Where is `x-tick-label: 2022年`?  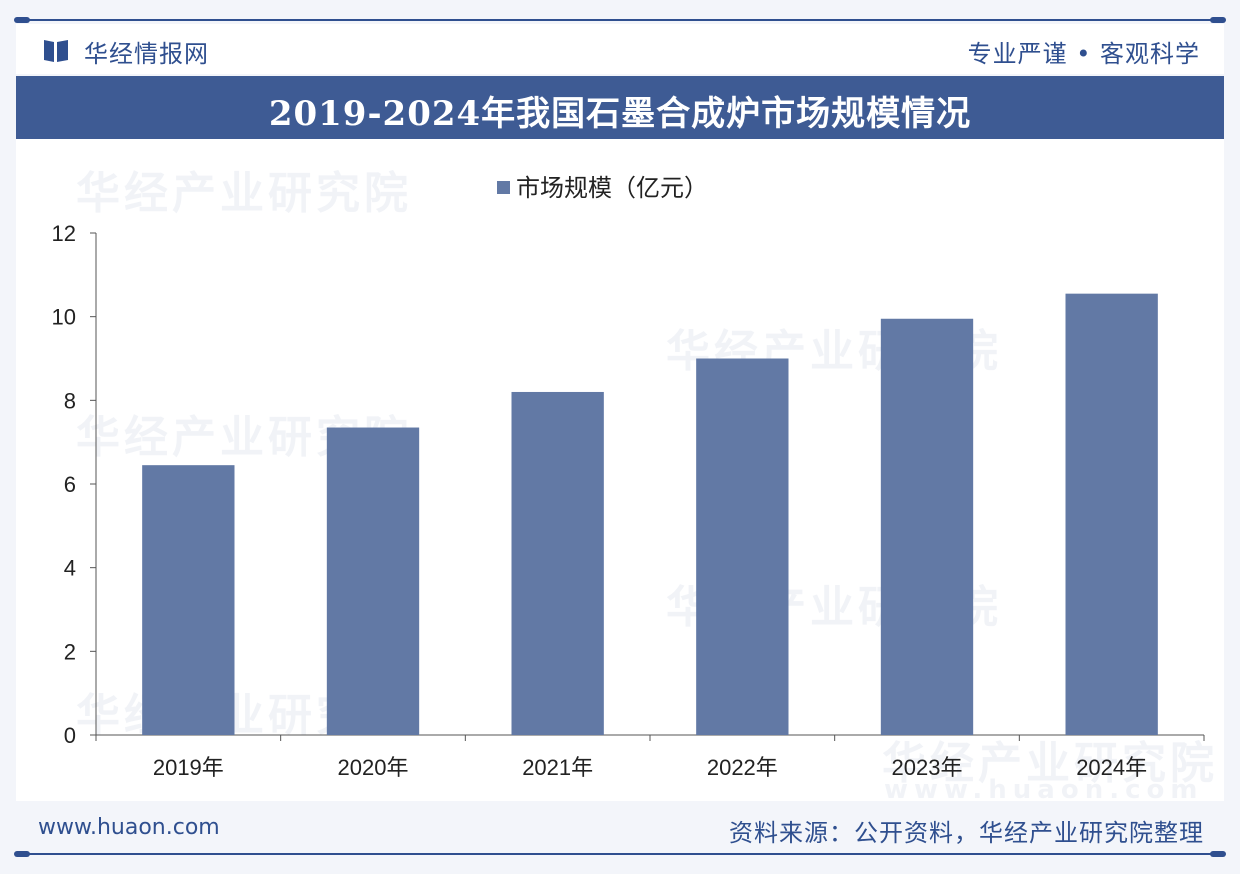 x-tick-label: 2022年 is located at coordinates (742, 767).